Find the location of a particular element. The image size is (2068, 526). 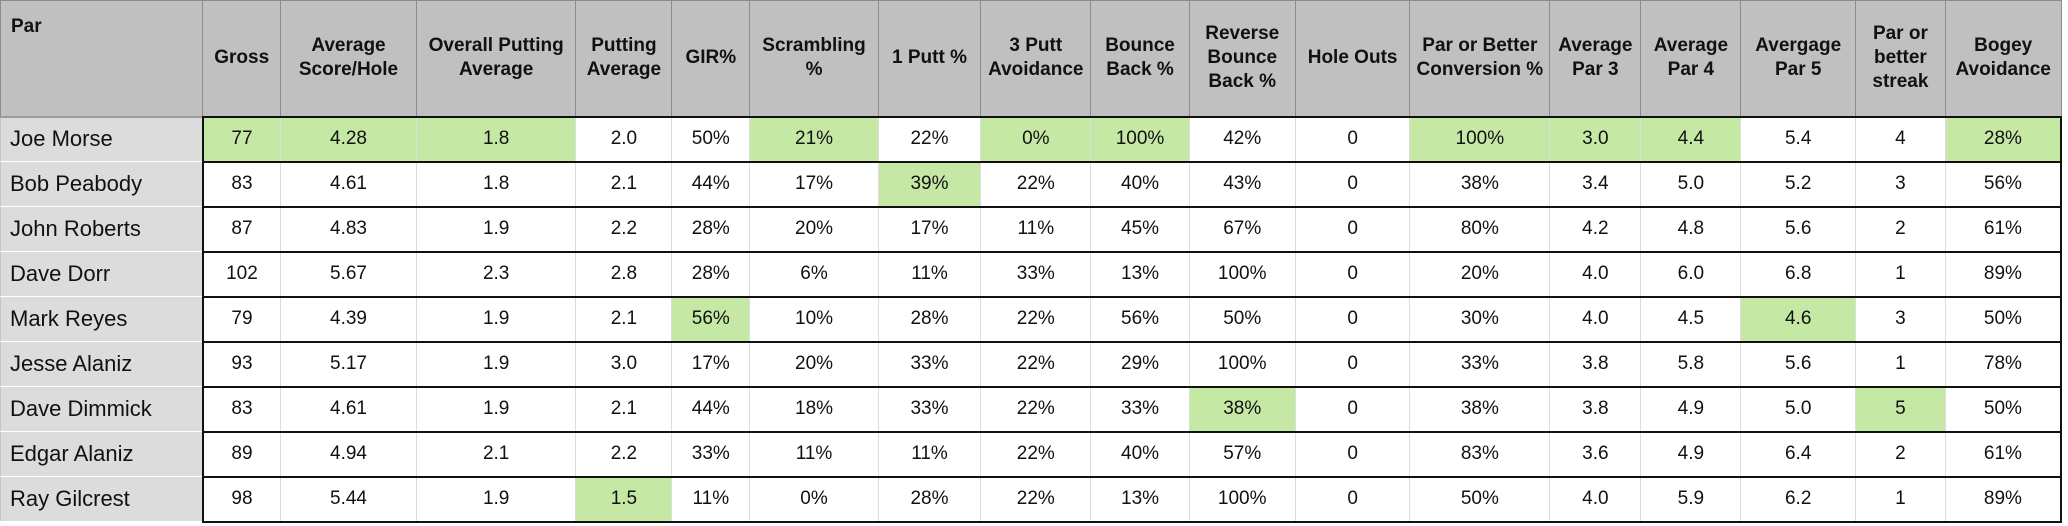

table-cell: 3.8 is located at coordinates (1595, 409).